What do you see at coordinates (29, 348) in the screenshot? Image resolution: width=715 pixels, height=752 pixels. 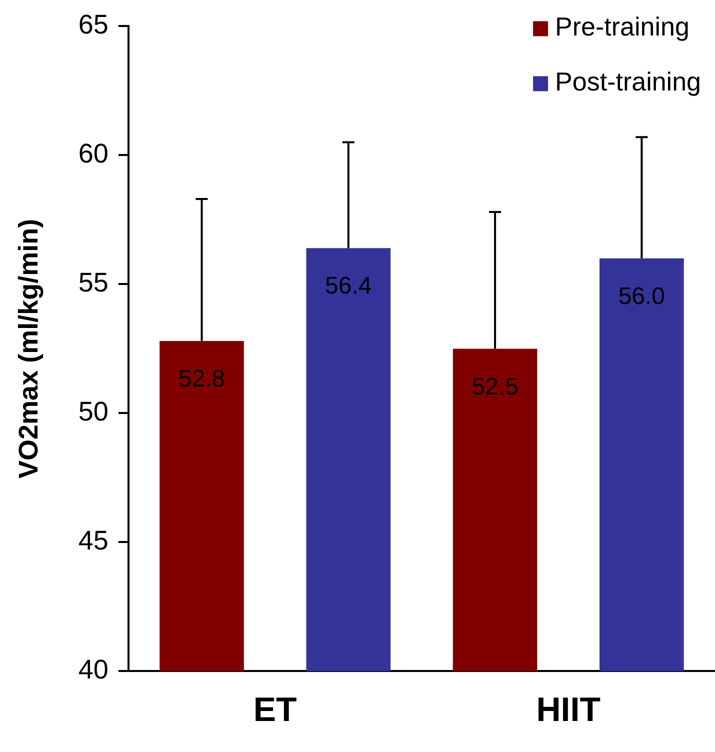 I see `y-axis-title: VO2max (ml/kg/min)` at bounding box center [29, 348].